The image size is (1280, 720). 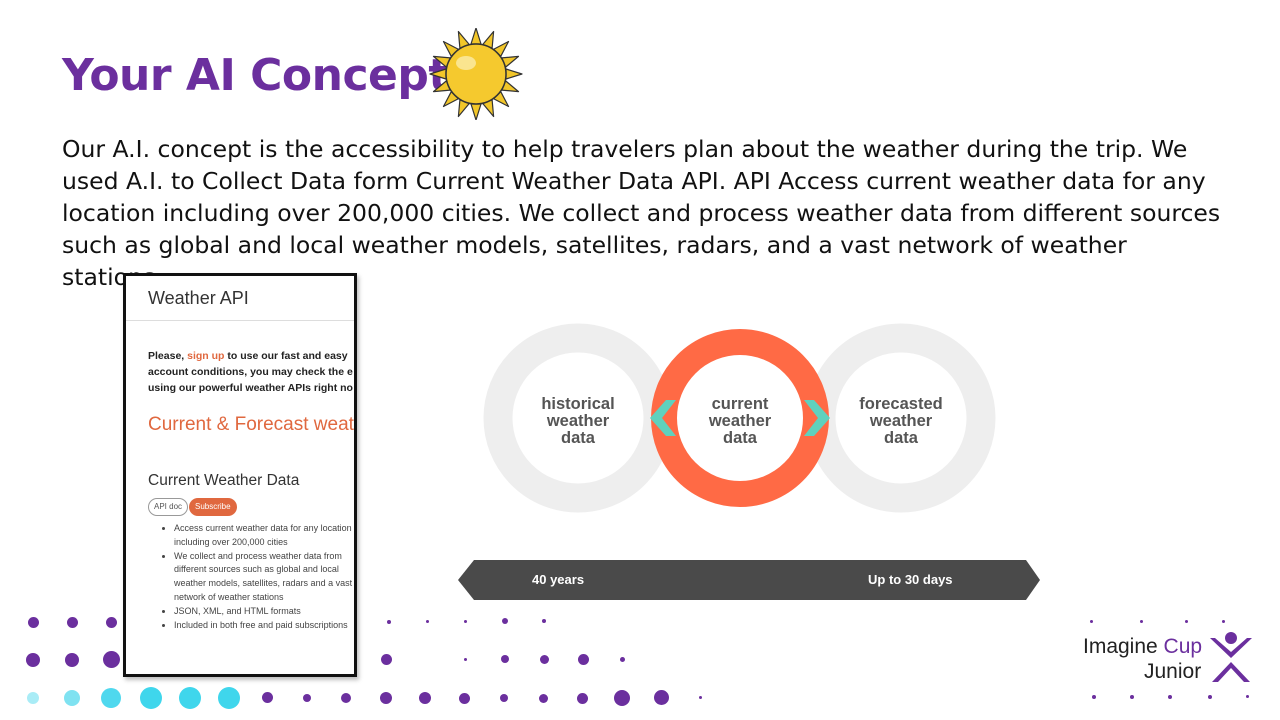 What do you see at coordinates (817, 418) in the screenshot?
I see `chevron-right-icon` at bounding box center [817, 418].